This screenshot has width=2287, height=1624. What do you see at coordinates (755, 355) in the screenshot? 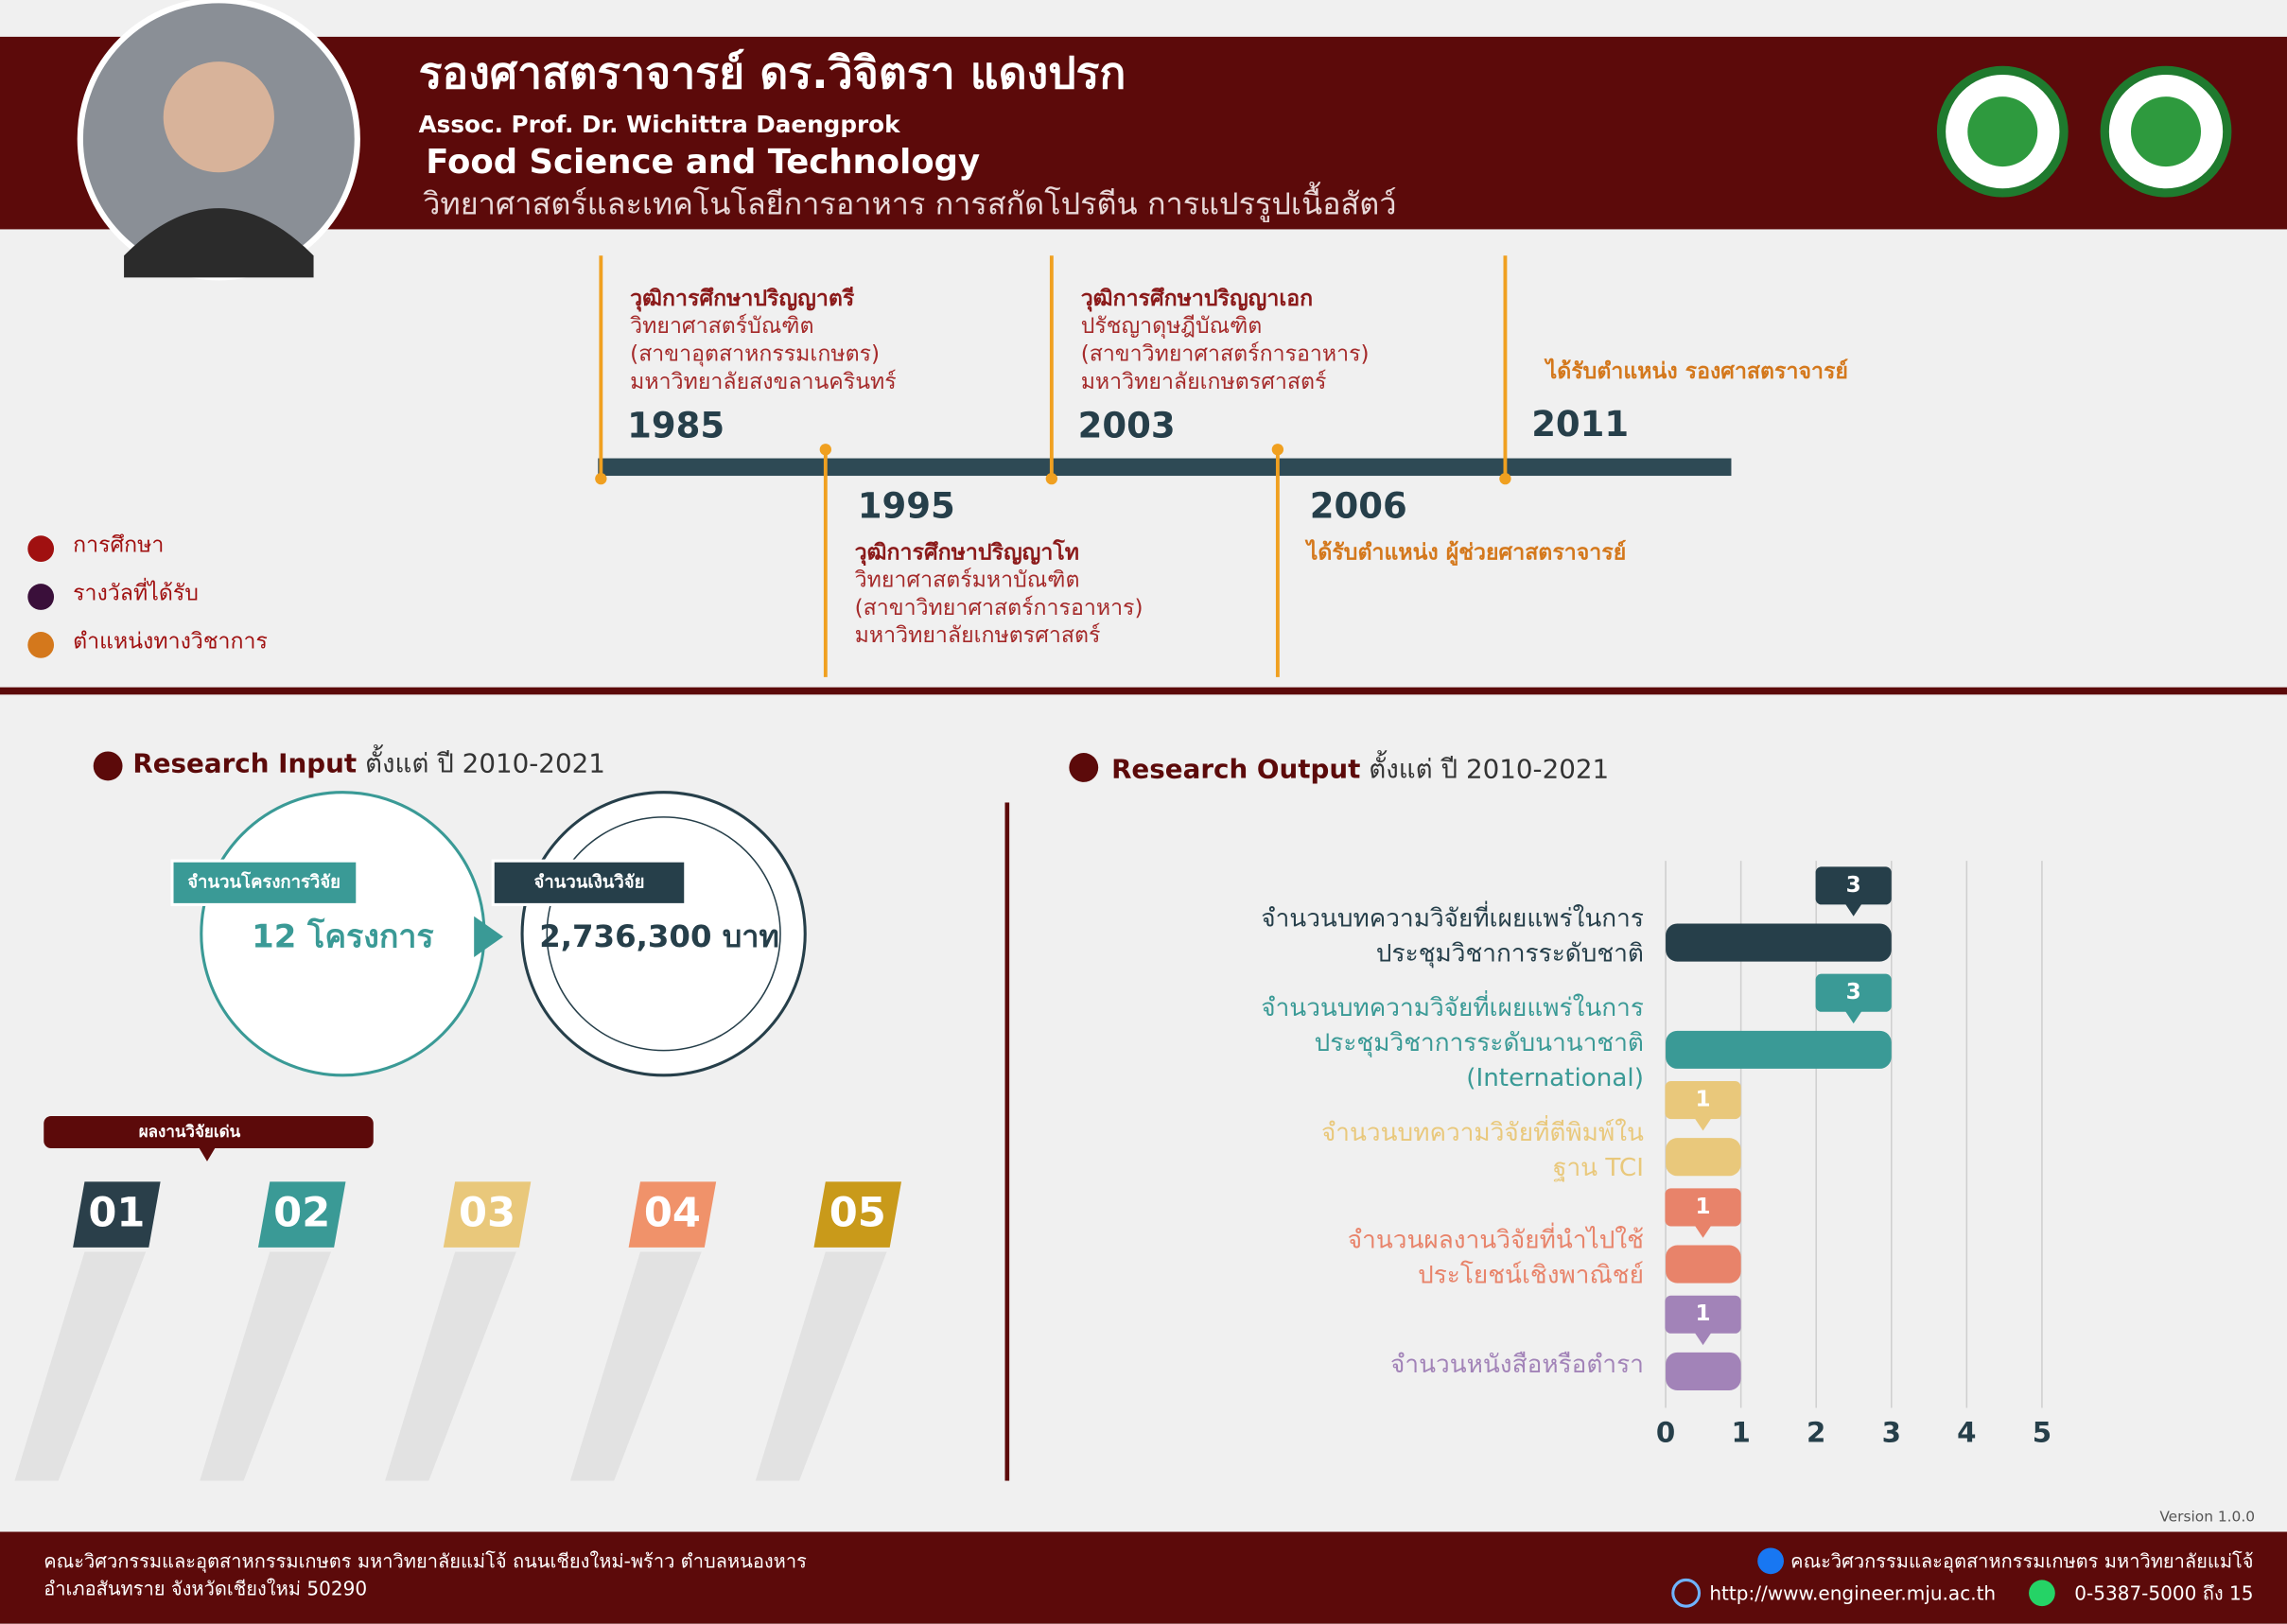
I see `event-line: (สาขาอุตสาหกรรมเกษตร)` at bounding box center [755, 355].